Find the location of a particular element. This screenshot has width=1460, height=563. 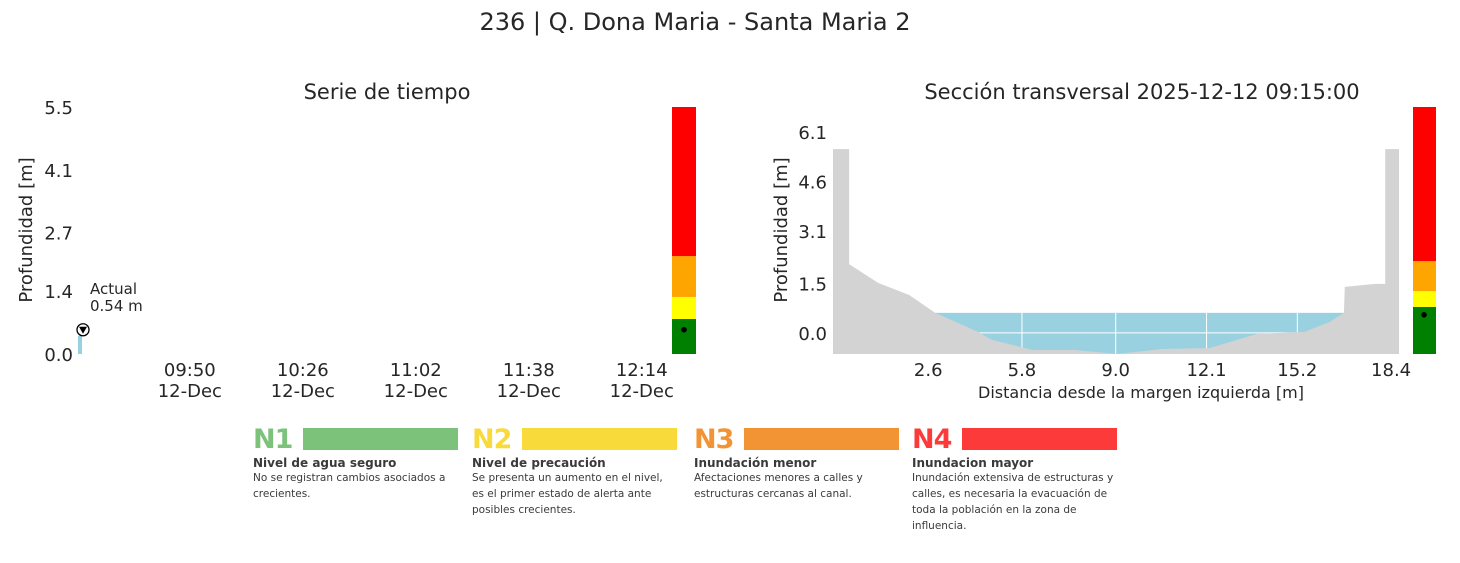

water-level-triangle-icon is located at coordinates (83, 330).